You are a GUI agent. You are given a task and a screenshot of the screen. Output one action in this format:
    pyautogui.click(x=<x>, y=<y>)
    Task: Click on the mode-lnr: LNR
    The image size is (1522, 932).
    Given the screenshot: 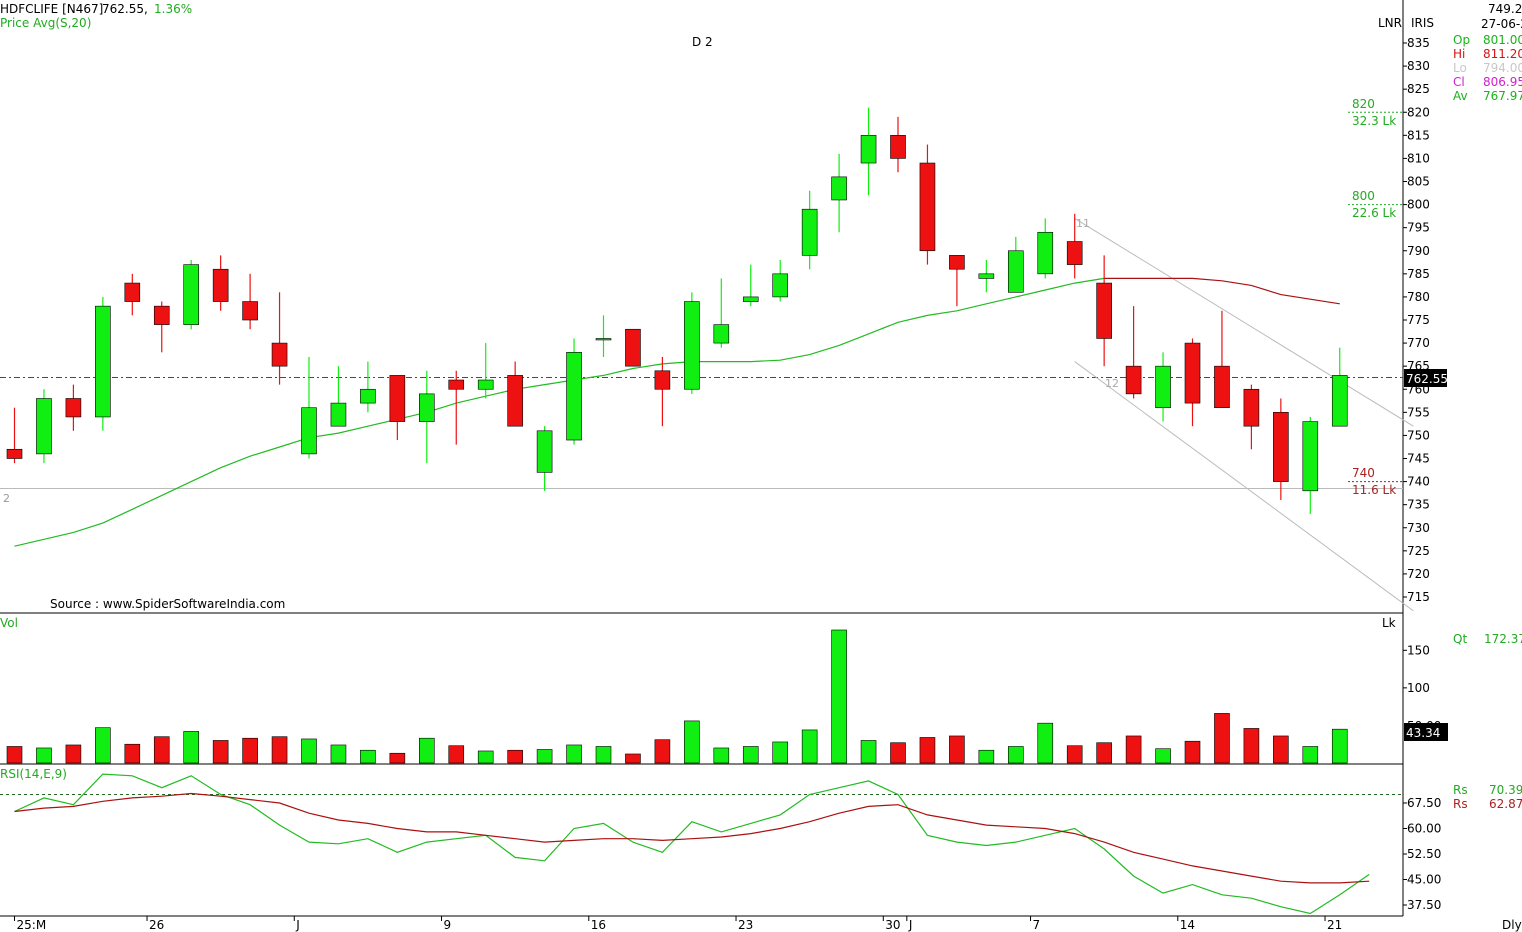 What is the action you would take?
    pyautogui.click(x=1390, y=23)
    